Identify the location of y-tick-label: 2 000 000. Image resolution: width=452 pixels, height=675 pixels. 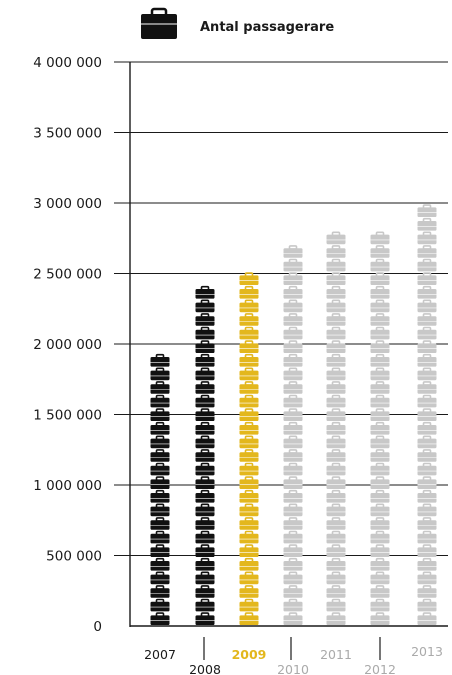
(67, 345).